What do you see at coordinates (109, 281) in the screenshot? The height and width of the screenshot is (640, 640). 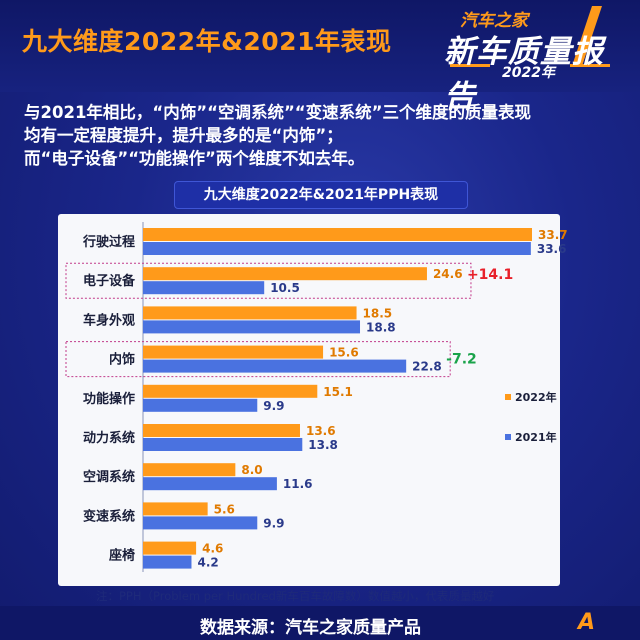 I see `category-label: 电子设备` at bounding box center [109, 281].